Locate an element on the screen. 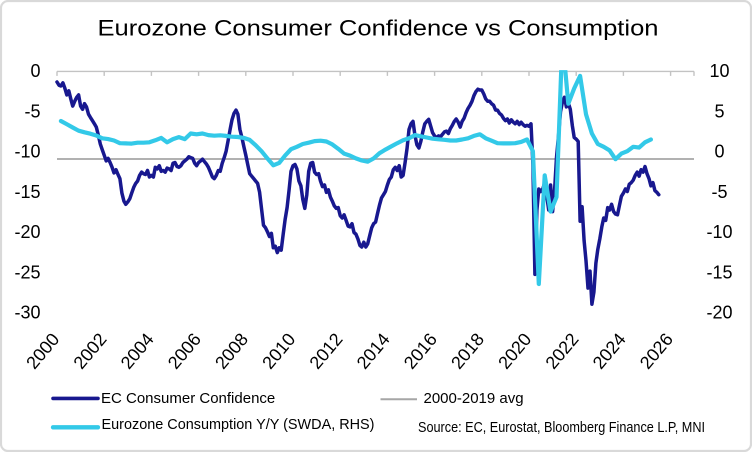 This screenshot has height=457, width=752. svg-text: 10 is located at coordinates (719, 71).